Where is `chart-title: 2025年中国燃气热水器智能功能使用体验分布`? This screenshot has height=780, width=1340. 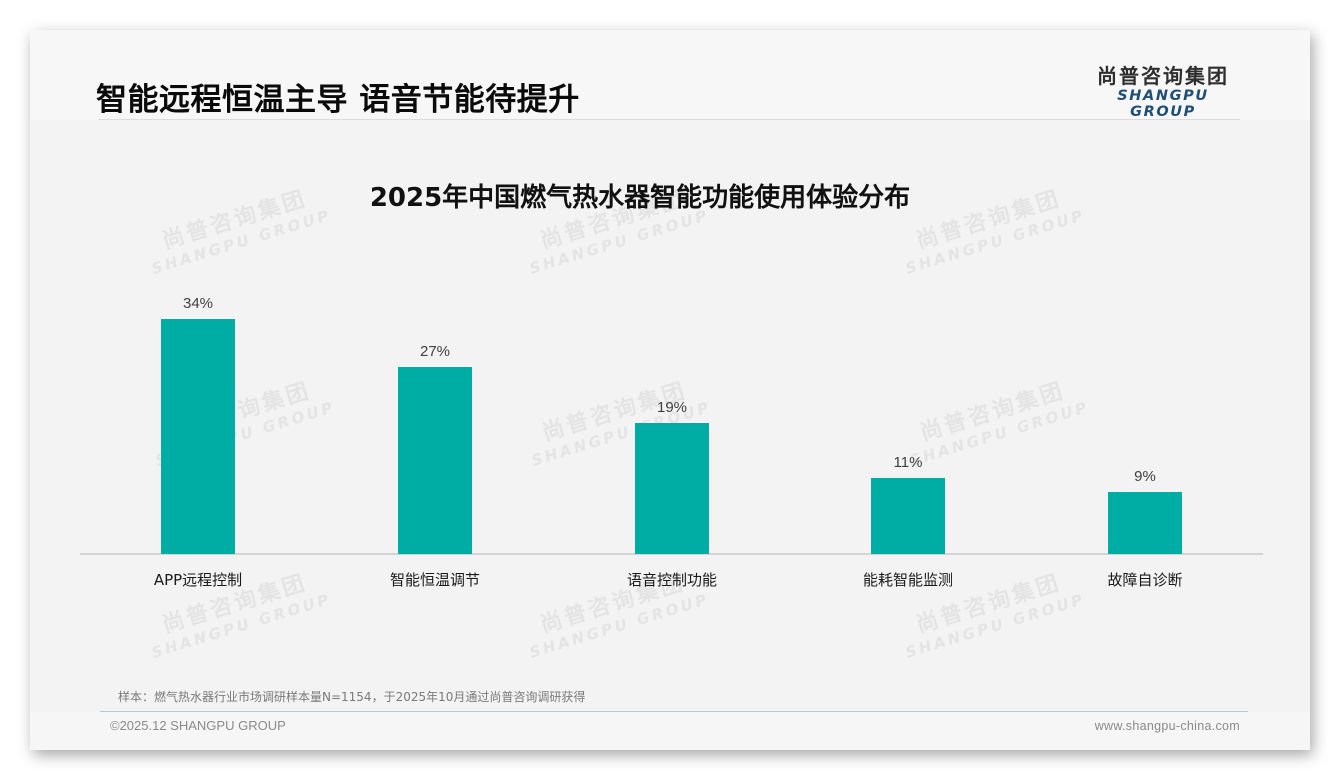 chart-title: 2025年中国燃气热水器智能功能使用体验分布 is located at coordinates (640, 198).